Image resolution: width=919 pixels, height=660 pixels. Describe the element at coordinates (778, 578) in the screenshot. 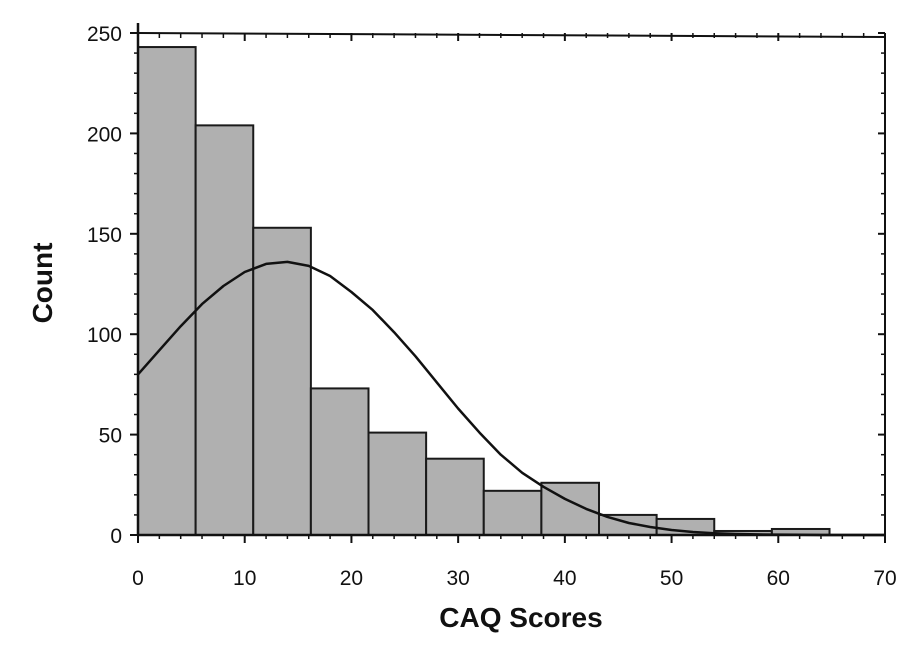

I see `x-tick-label-60: 60` at that location.